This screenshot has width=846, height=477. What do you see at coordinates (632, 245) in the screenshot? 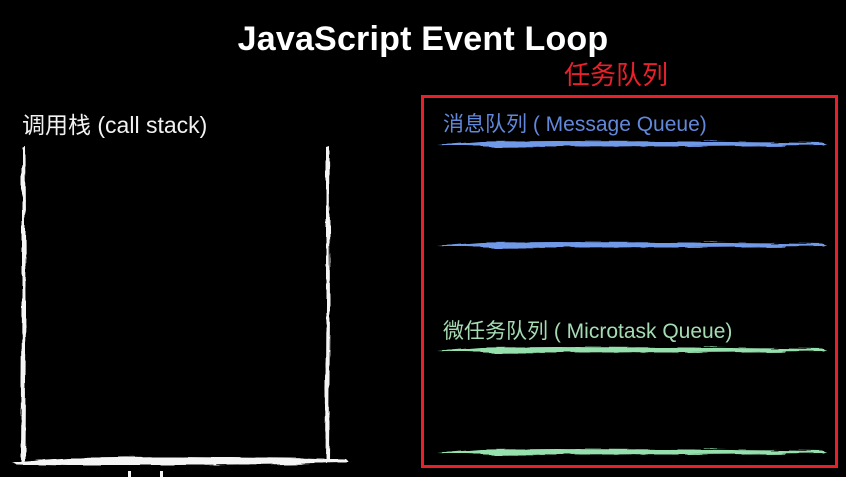
I see `message-queue-bottom-line` at bounding box center [632, 245].